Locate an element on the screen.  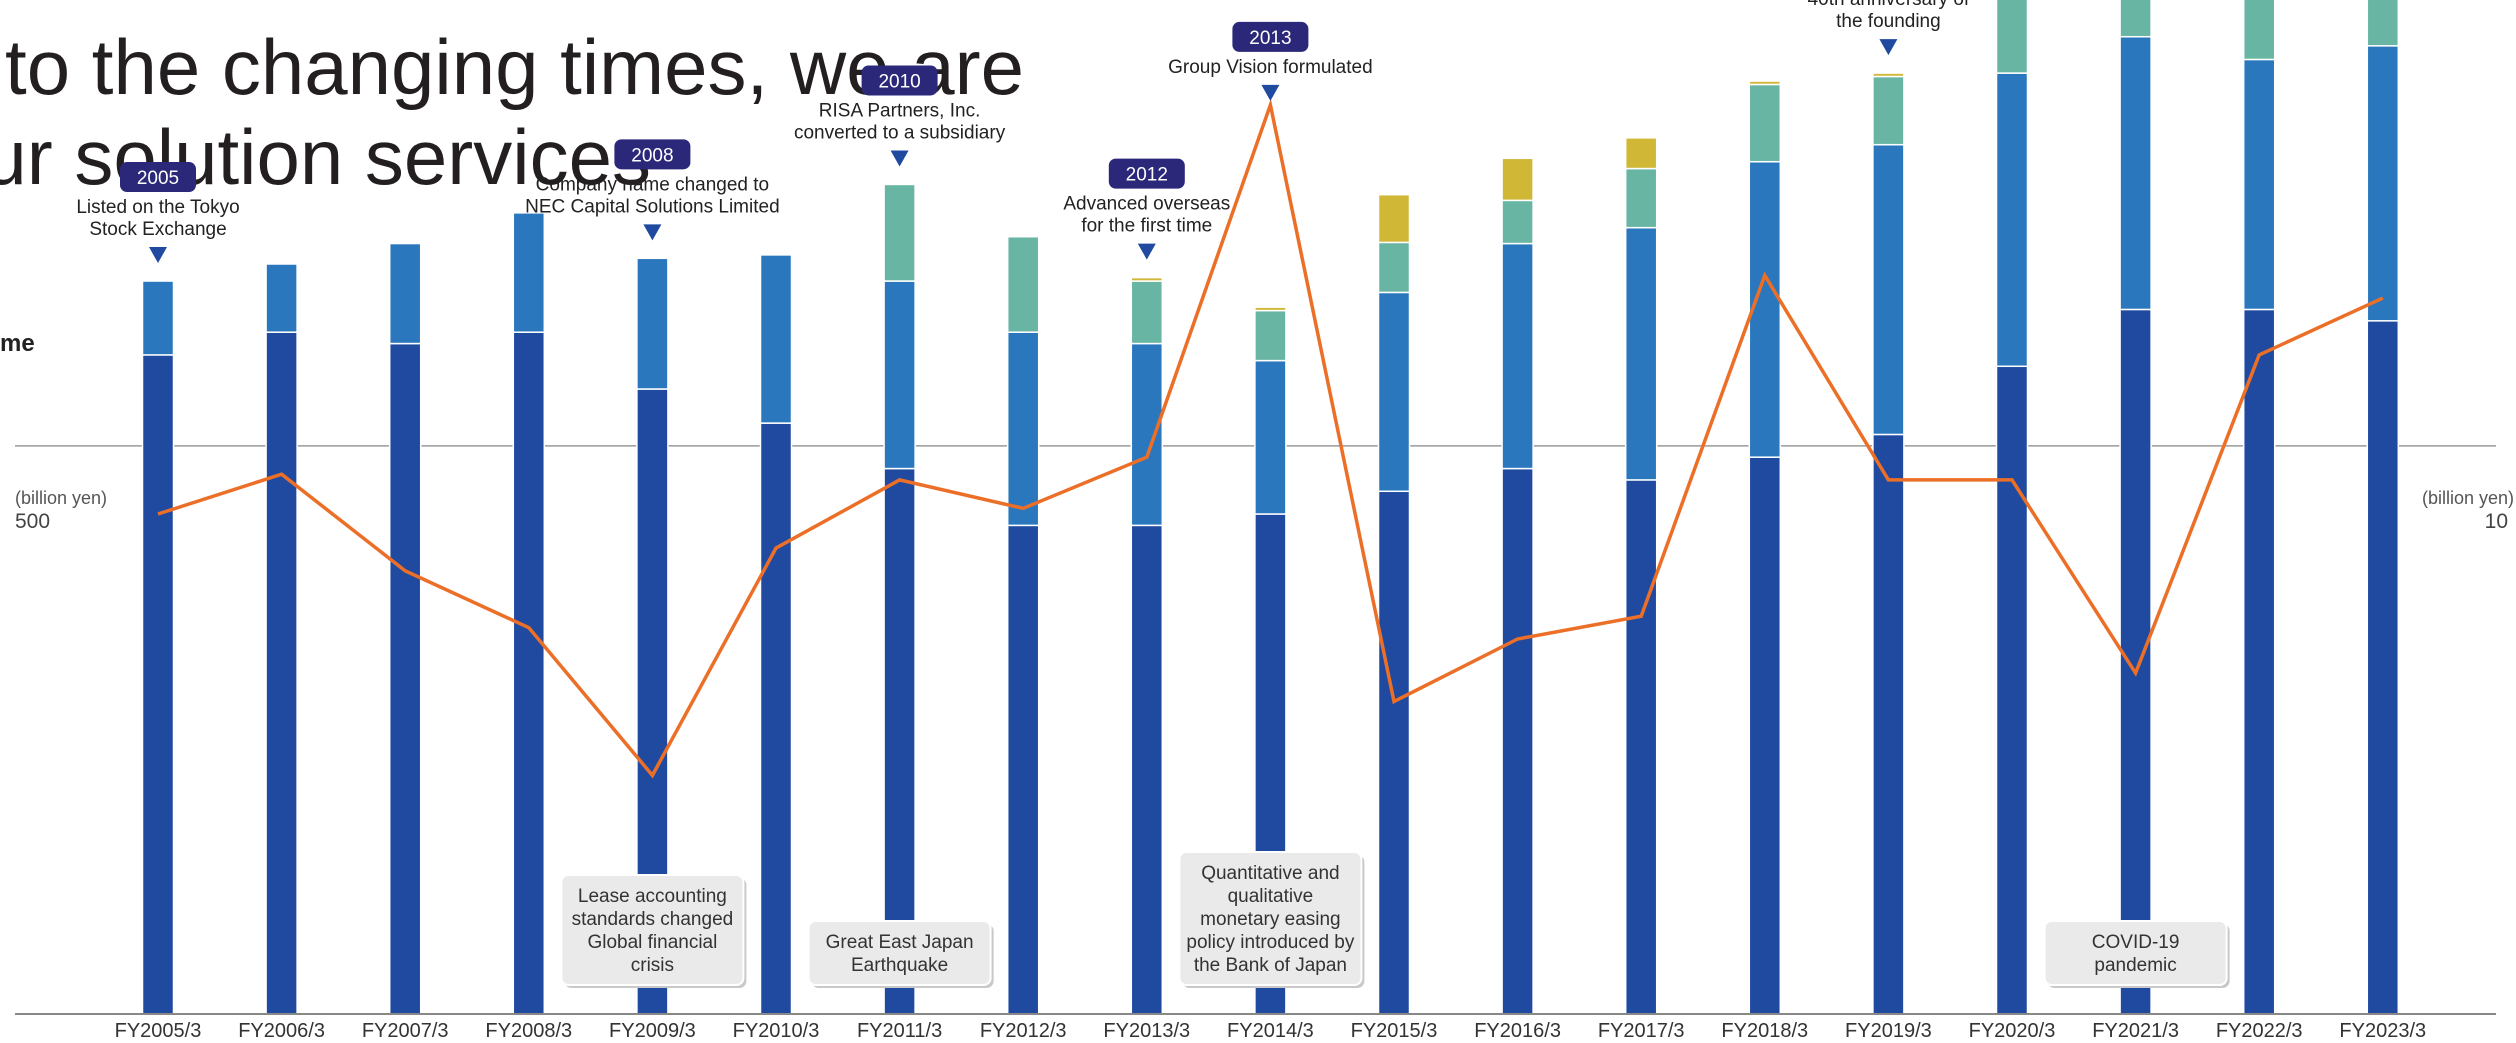
note-text: Great East Japan is located at coordinates (900, 942).